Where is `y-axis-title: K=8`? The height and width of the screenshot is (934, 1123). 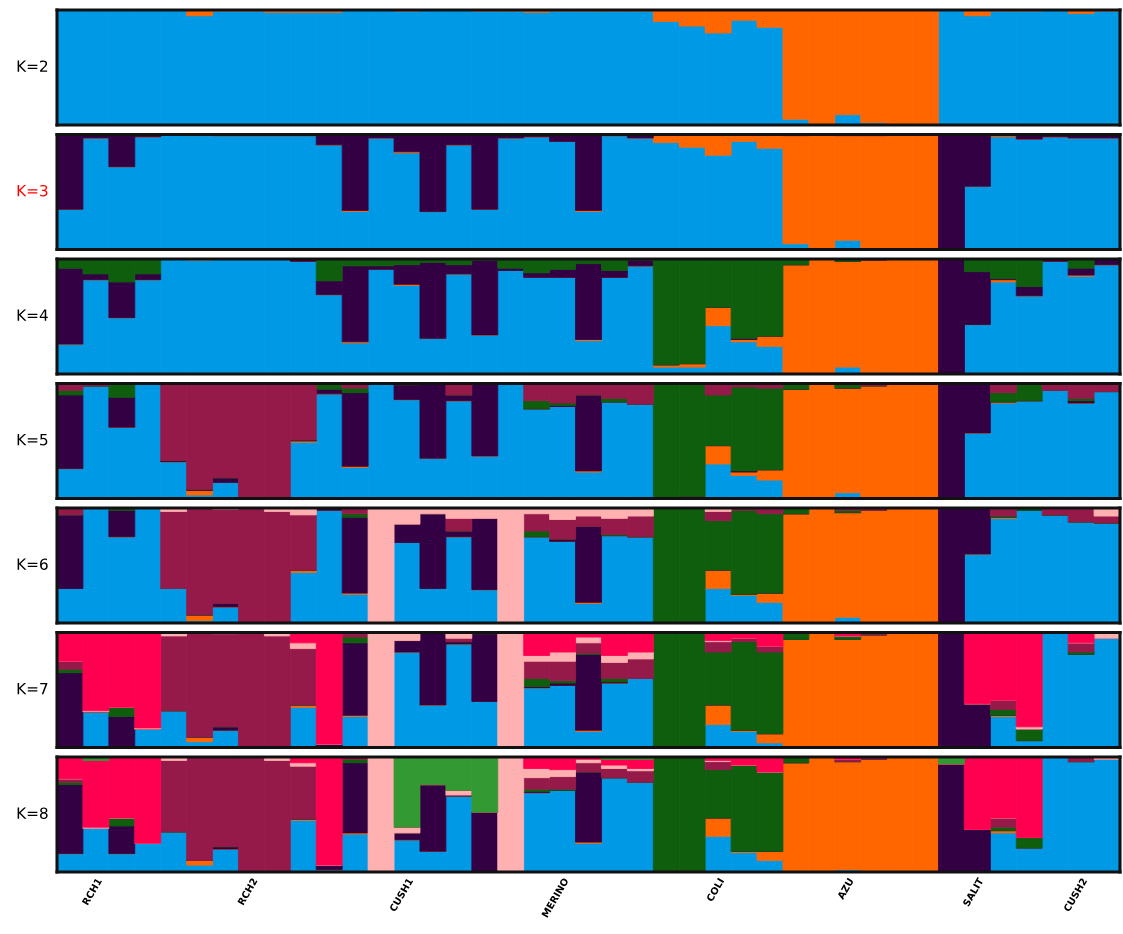 y-axis-title: K=8 is located at coordinates (32, 813).